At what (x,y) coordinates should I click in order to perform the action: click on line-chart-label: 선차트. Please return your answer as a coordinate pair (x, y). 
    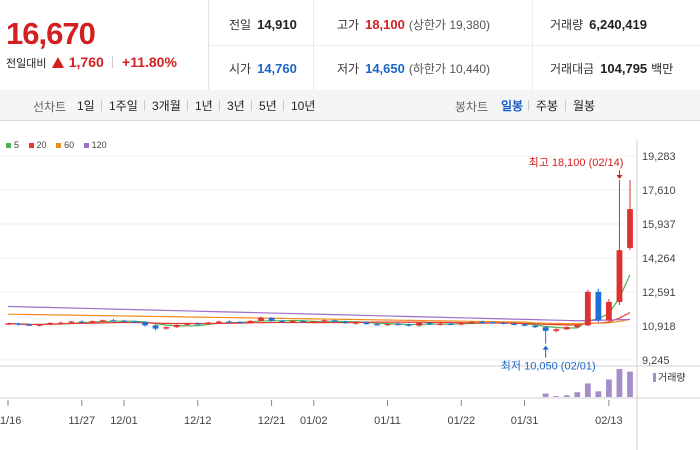
    Looking at the image, I should click on (50, 107).